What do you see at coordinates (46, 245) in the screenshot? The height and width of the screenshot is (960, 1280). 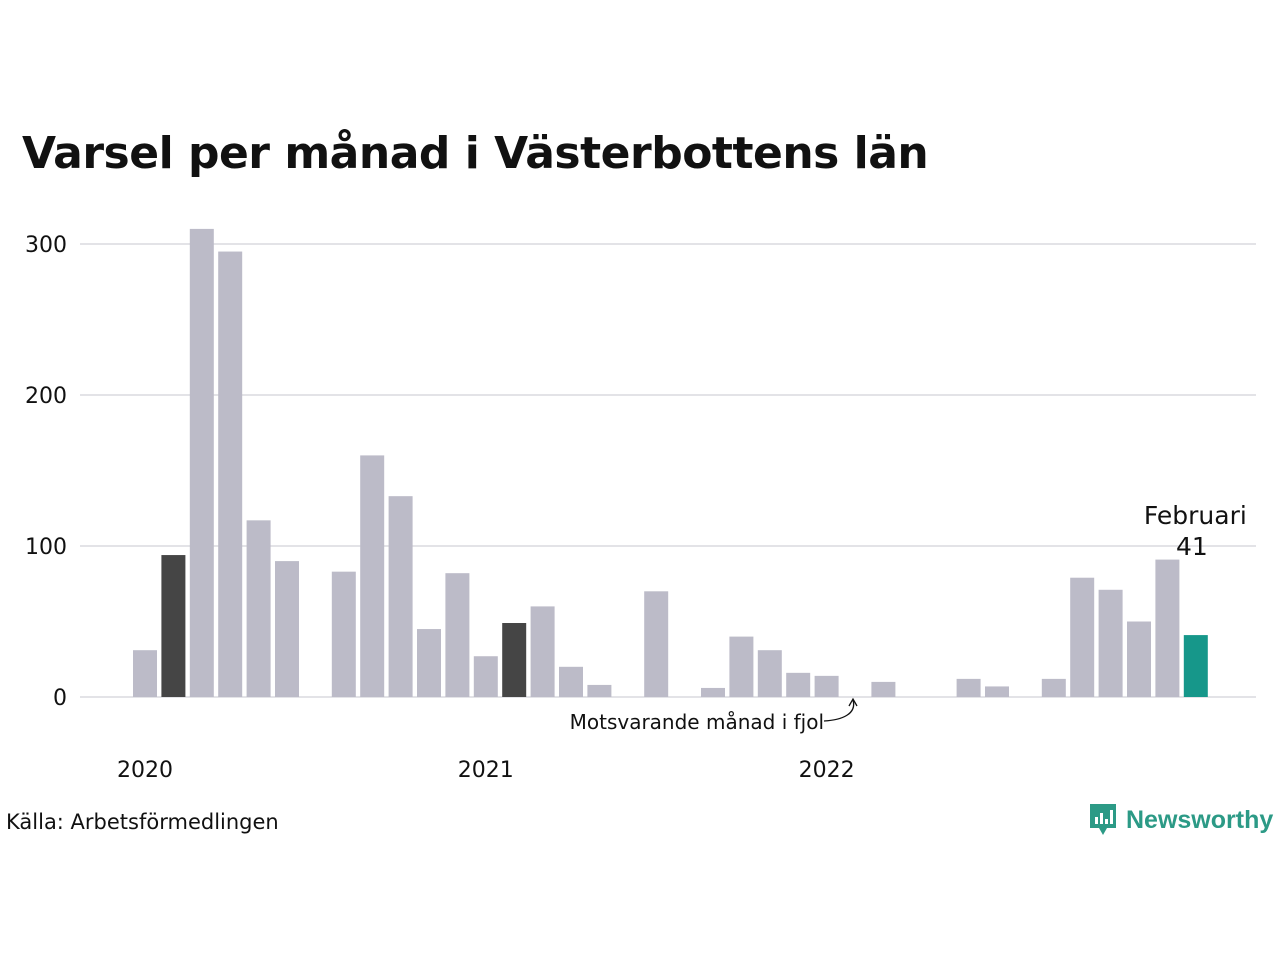 I see `y-tick-label-300: 300` at bounding box center [46, 245].